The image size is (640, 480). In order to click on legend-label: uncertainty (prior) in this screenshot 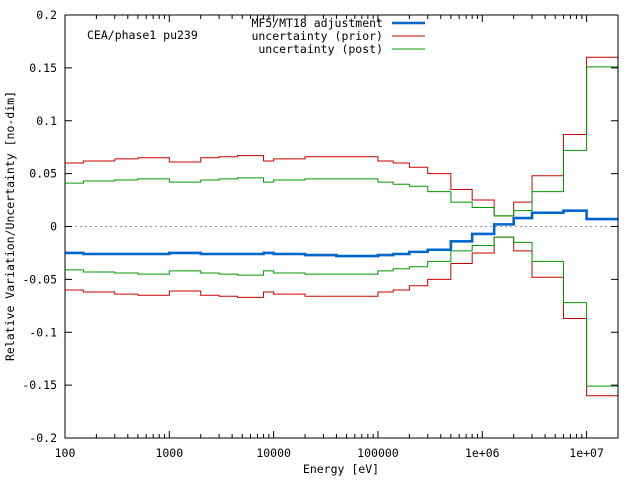, I will do `click(317, 36)`.